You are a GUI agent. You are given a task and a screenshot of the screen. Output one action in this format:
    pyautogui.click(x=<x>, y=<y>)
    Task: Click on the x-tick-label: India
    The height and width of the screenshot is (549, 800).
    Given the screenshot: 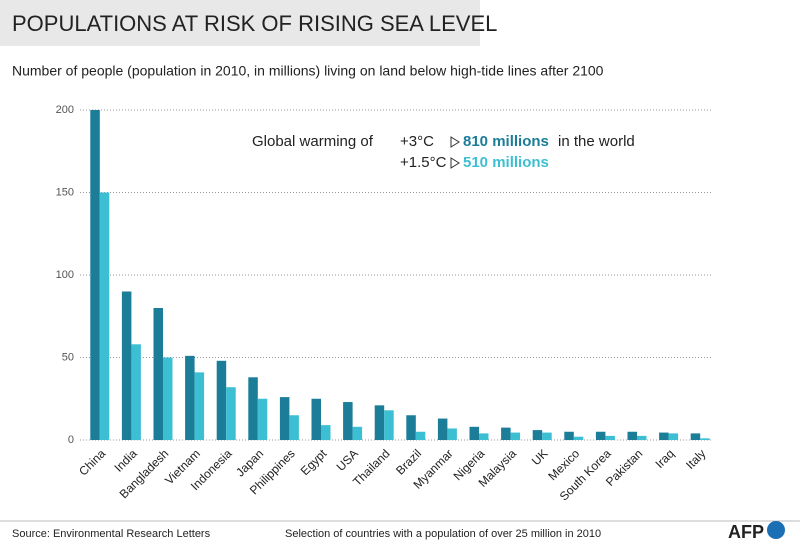 What is the action you would take?
    pyautogui.click(x=125, y=460)
    